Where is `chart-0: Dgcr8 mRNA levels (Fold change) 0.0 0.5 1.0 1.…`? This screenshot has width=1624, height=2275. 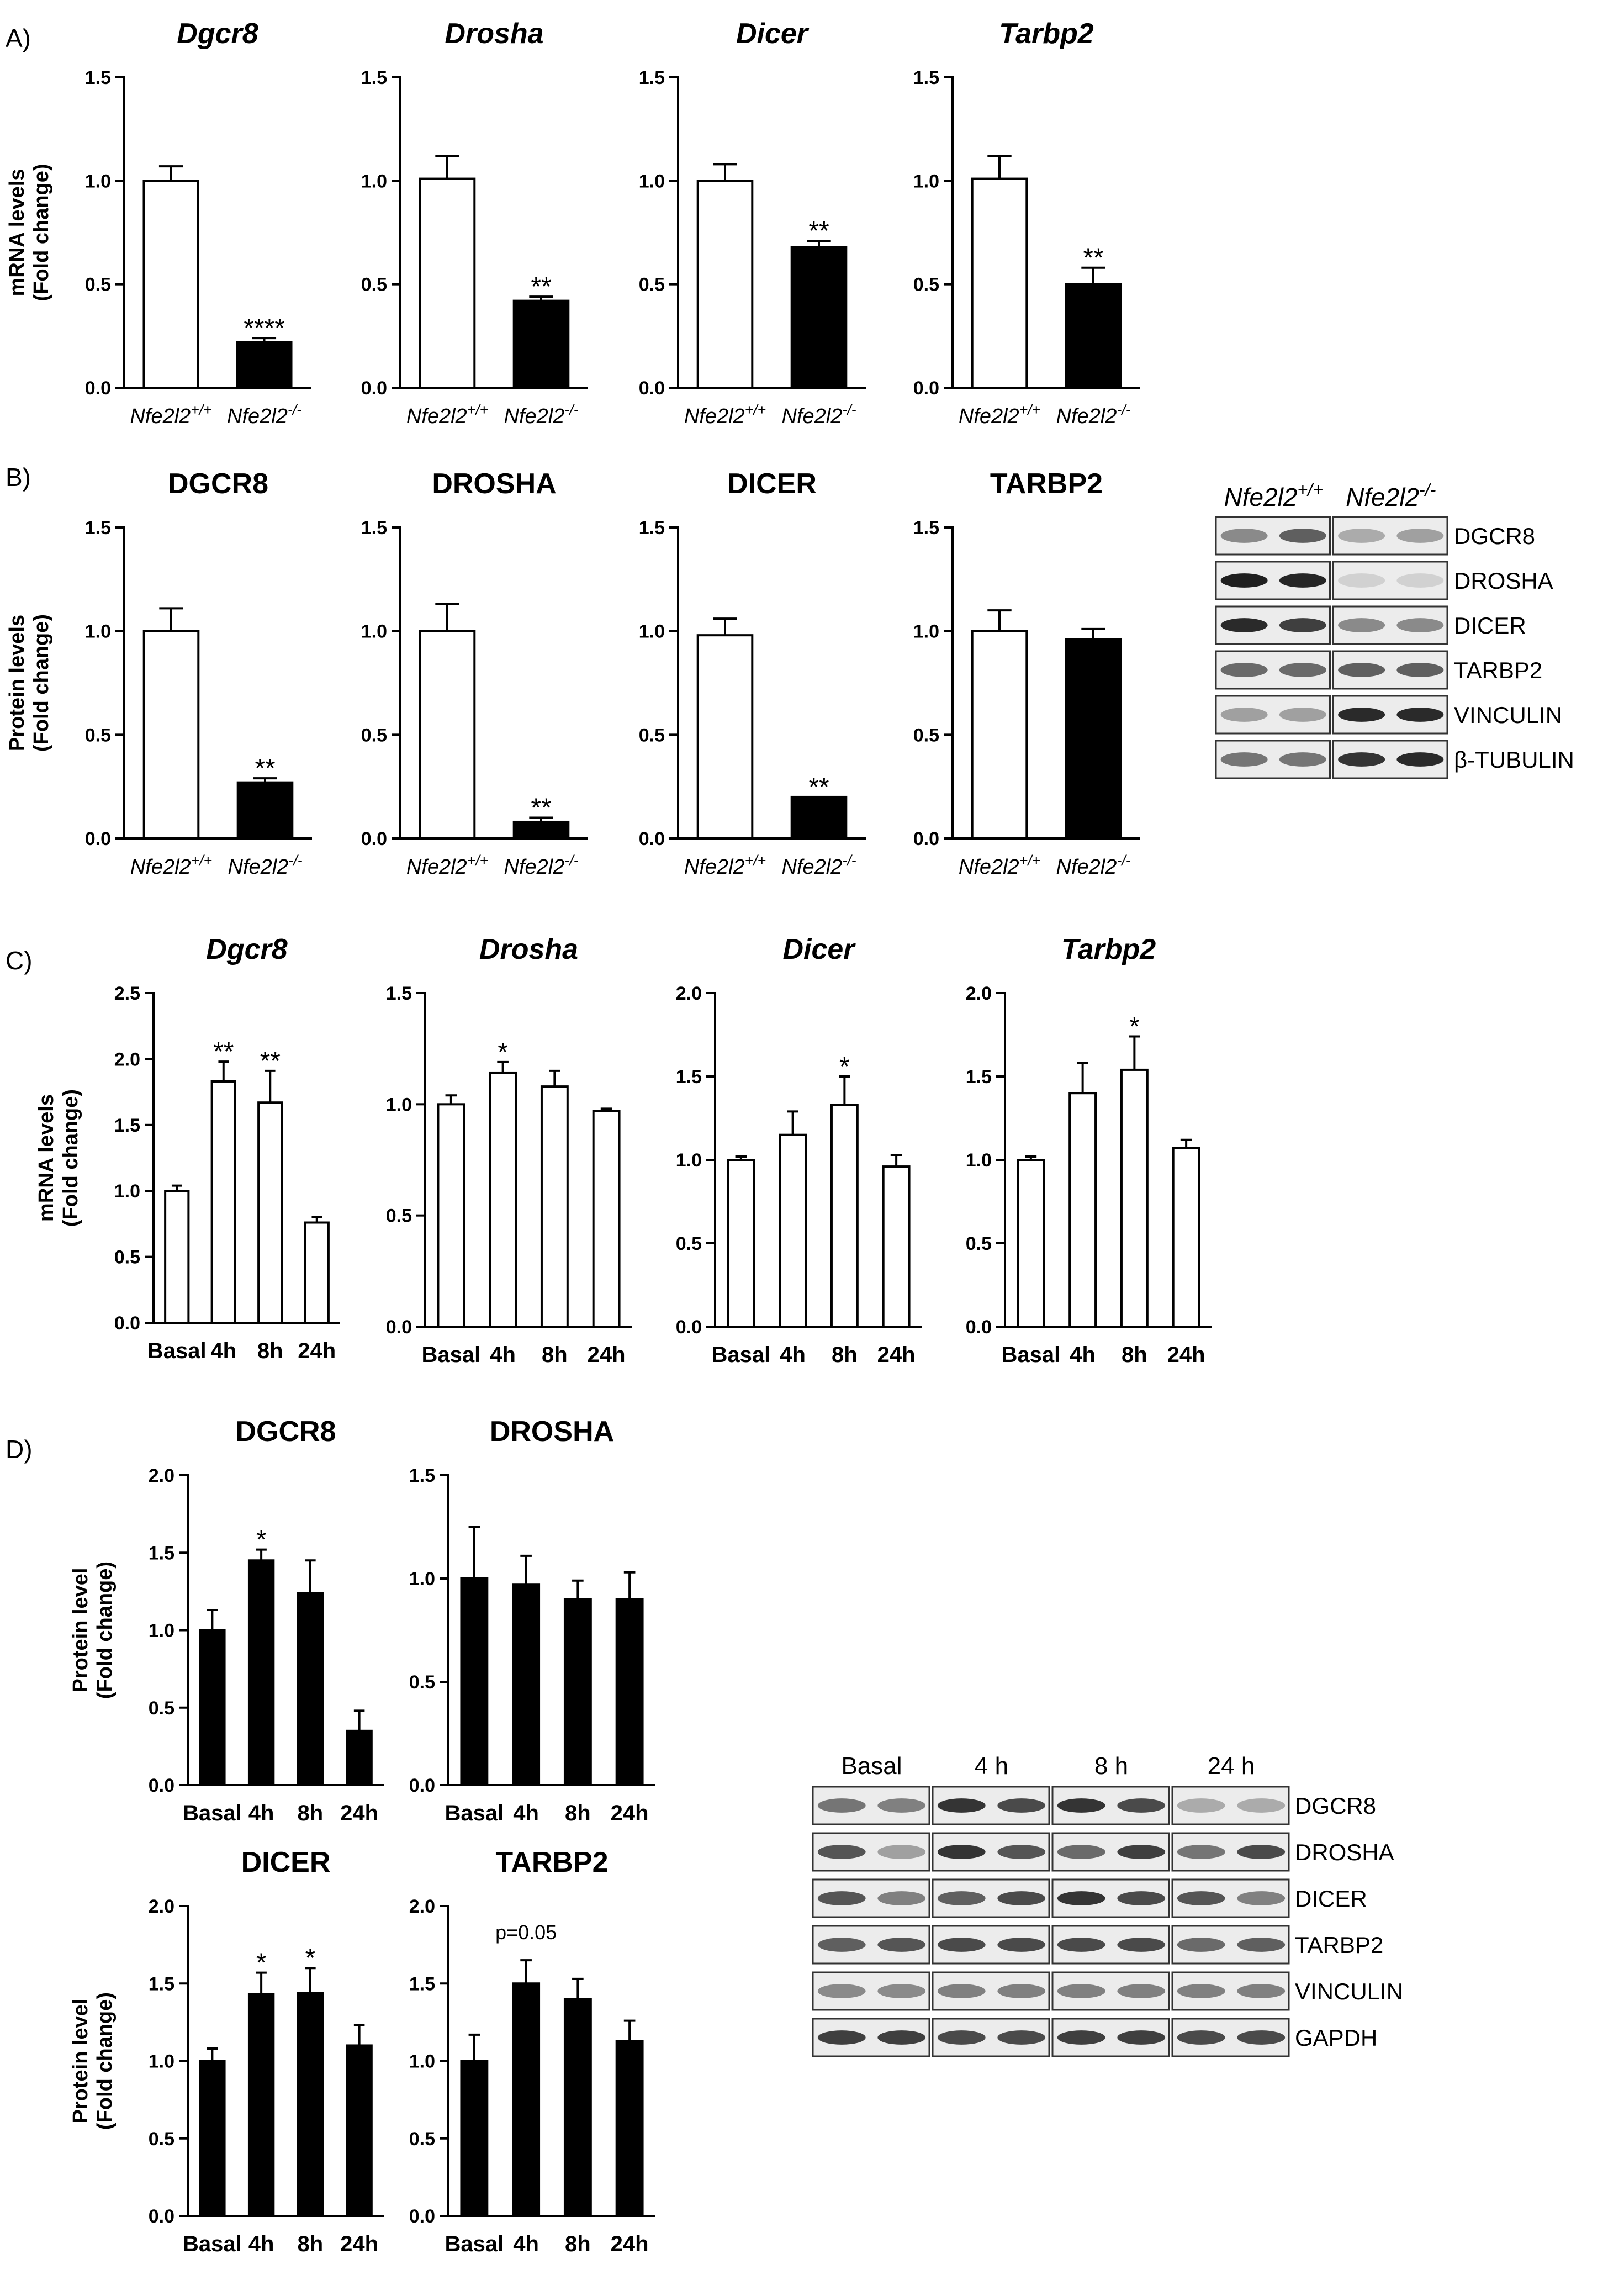
chart-0: Dgcr8 mRNA levels (Fold change) 0.0 0.5 1.0 1.… is located at coordinates (158, 223).